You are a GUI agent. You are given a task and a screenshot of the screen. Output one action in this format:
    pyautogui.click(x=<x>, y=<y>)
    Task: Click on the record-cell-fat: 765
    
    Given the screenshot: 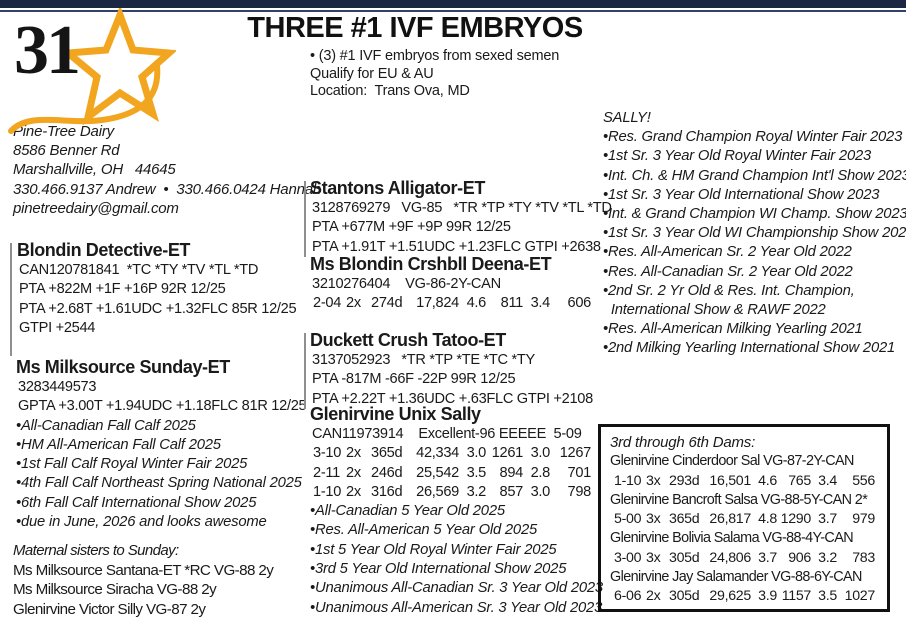 What is the action you would take?
    pyautogui.click(x=799, y=480)
    